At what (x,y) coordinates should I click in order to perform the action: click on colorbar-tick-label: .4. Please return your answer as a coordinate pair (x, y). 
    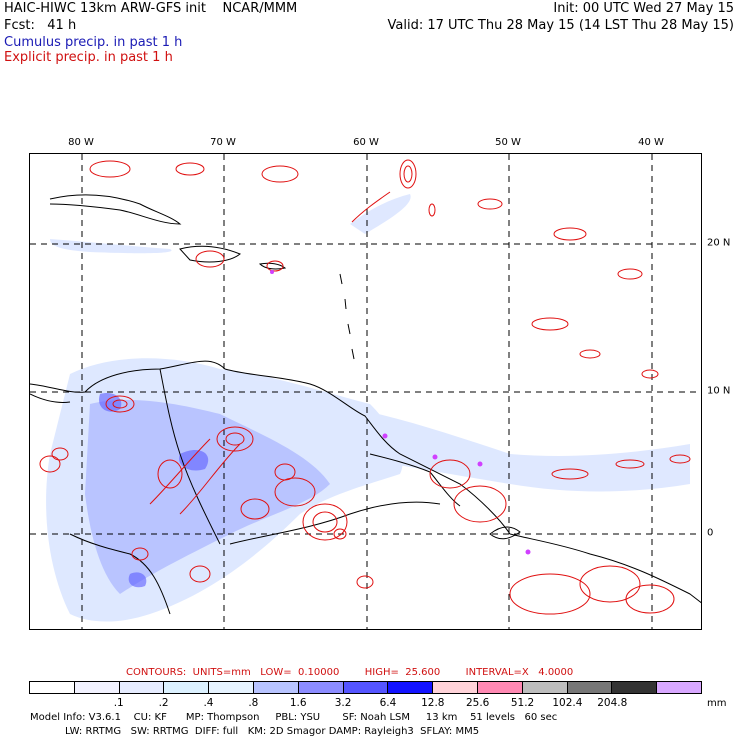
    Looking at the image, I should click on (208, 703).